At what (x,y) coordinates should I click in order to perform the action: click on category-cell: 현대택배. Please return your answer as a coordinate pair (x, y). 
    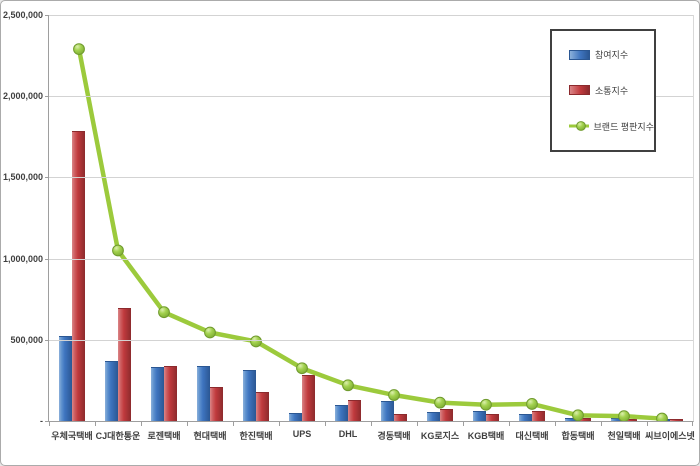
    Looking at the image, I should click on (210, 228).